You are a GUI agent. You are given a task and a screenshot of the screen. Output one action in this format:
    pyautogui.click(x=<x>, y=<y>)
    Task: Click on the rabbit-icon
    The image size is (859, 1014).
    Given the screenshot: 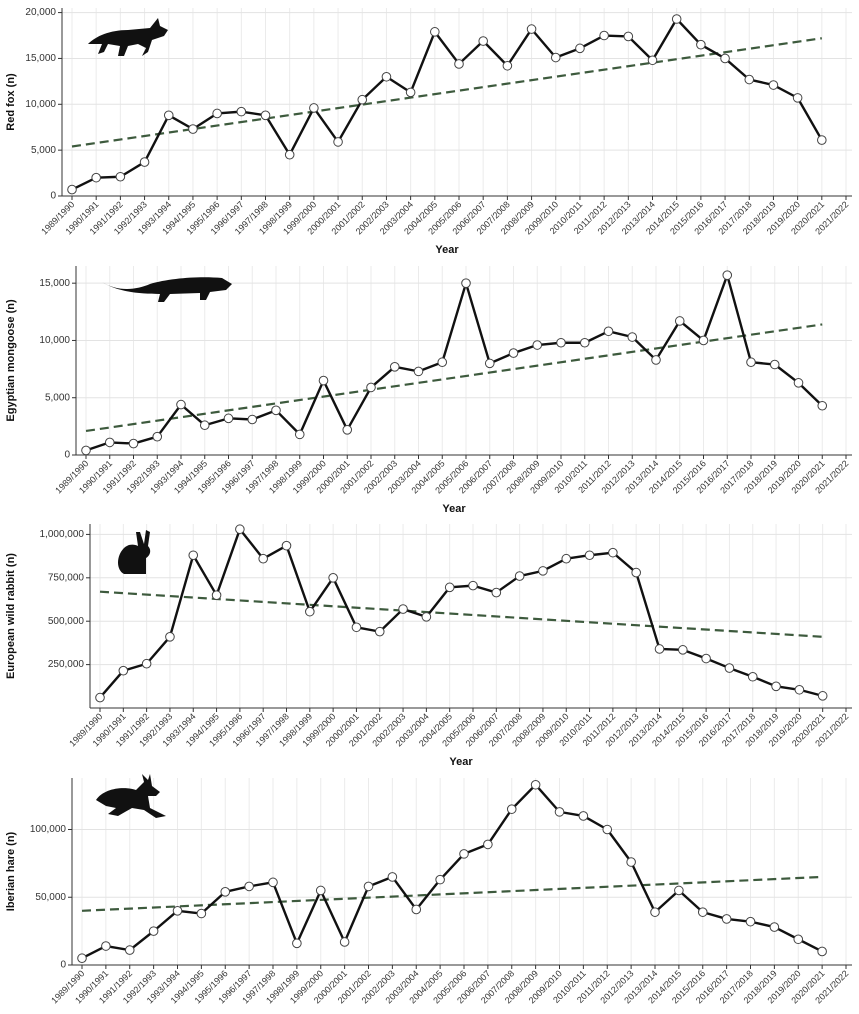 What is the action you would take?
    pyautogui.click(x=134, y=552)
    